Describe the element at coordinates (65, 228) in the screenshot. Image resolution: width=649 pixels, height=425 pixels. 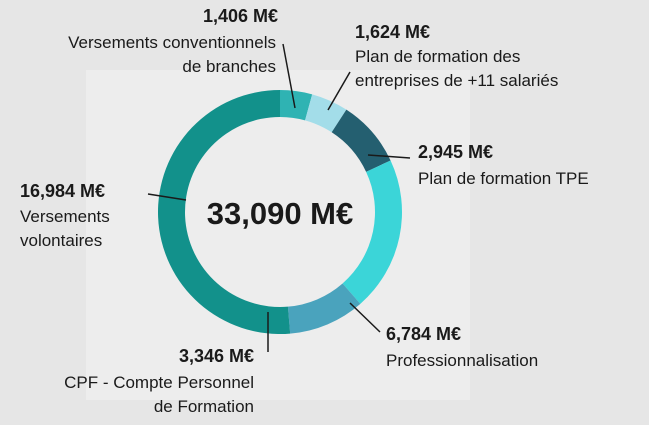
I see `category-label: Versements volontaires` at that location.